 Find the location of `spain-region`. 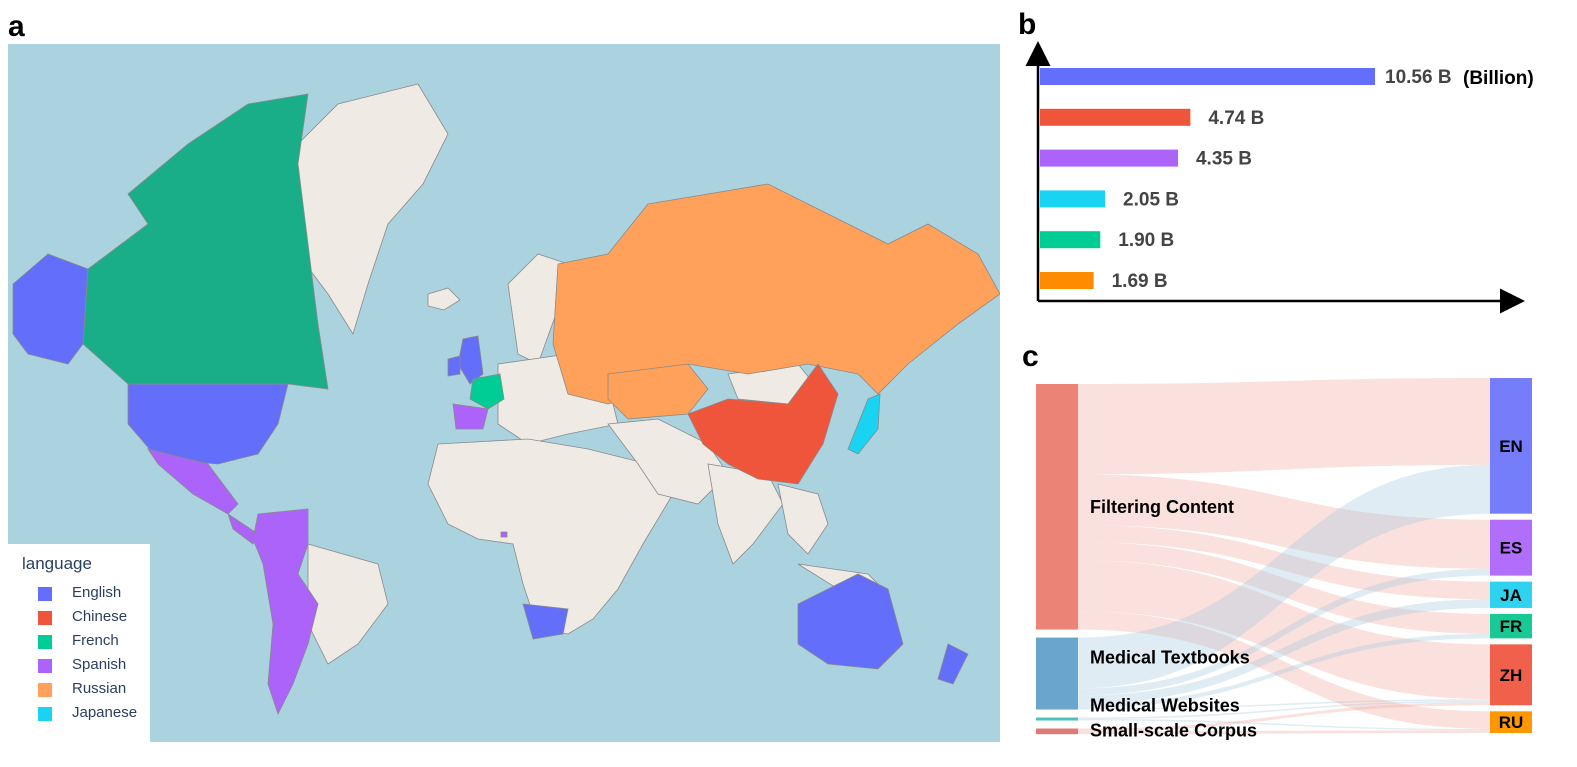

spain-region is located at coordinates (470, 416).